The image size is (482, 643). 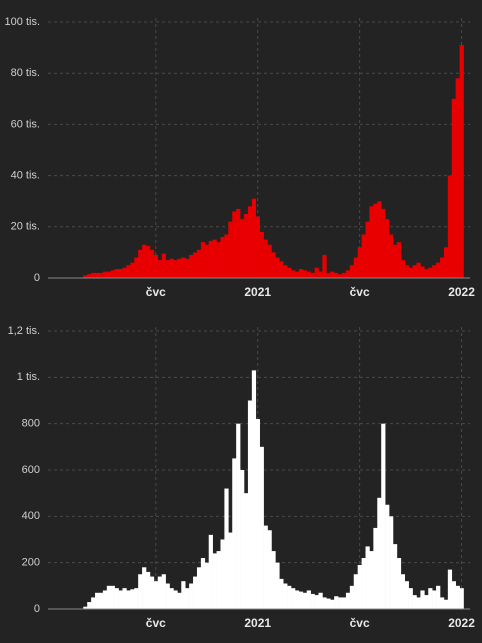 What do you see at coordinates (25, 124) in the screenshot?
I see `y-tick-label: 60 tis.` at bounding box center [25, 124].